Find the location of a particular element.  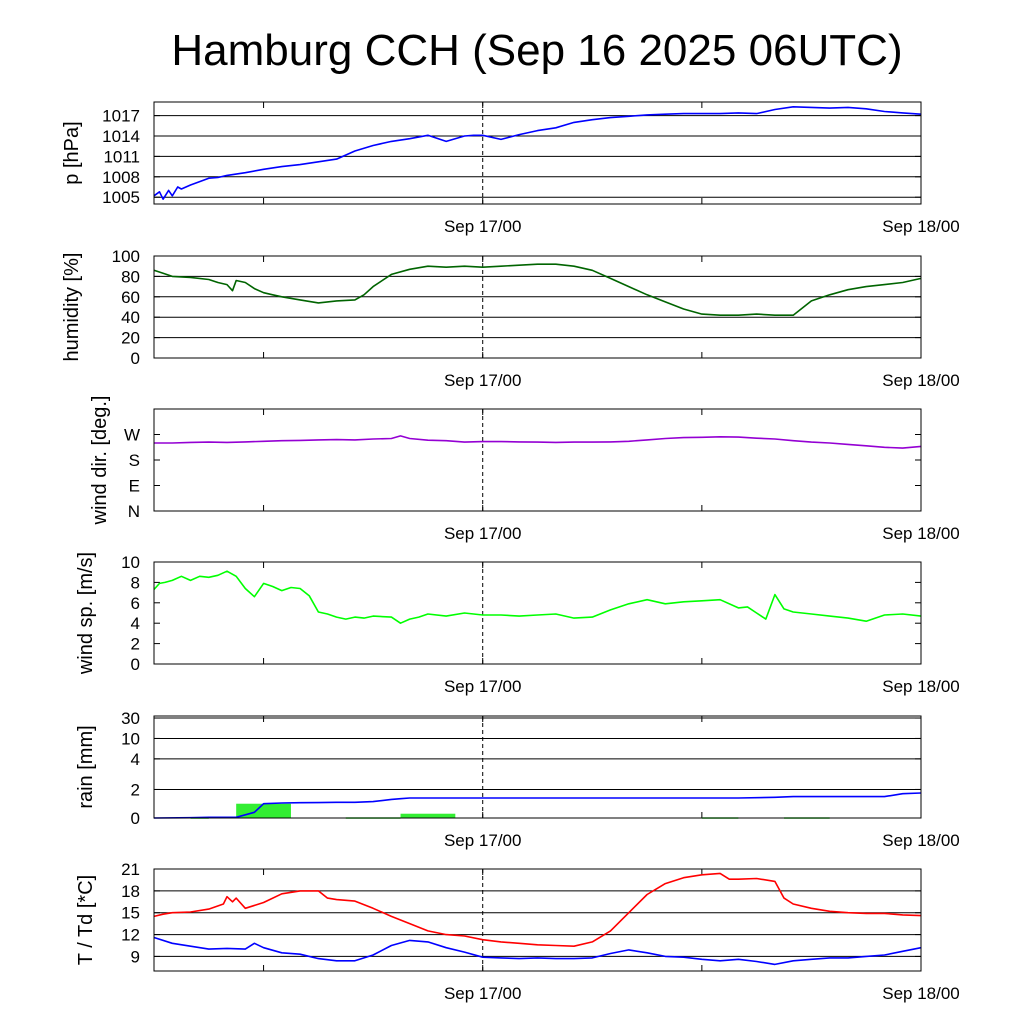

y-axis-label: wind sp. [m/s] is located at coordinates (86, 613).